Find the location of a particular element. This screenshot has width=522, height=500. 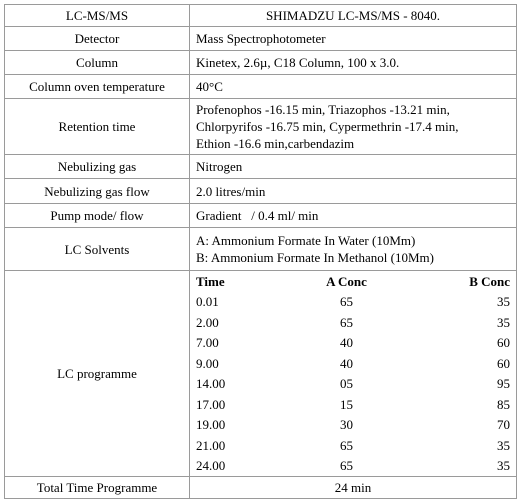

label: LC programme is located at coordinates (97, 373).